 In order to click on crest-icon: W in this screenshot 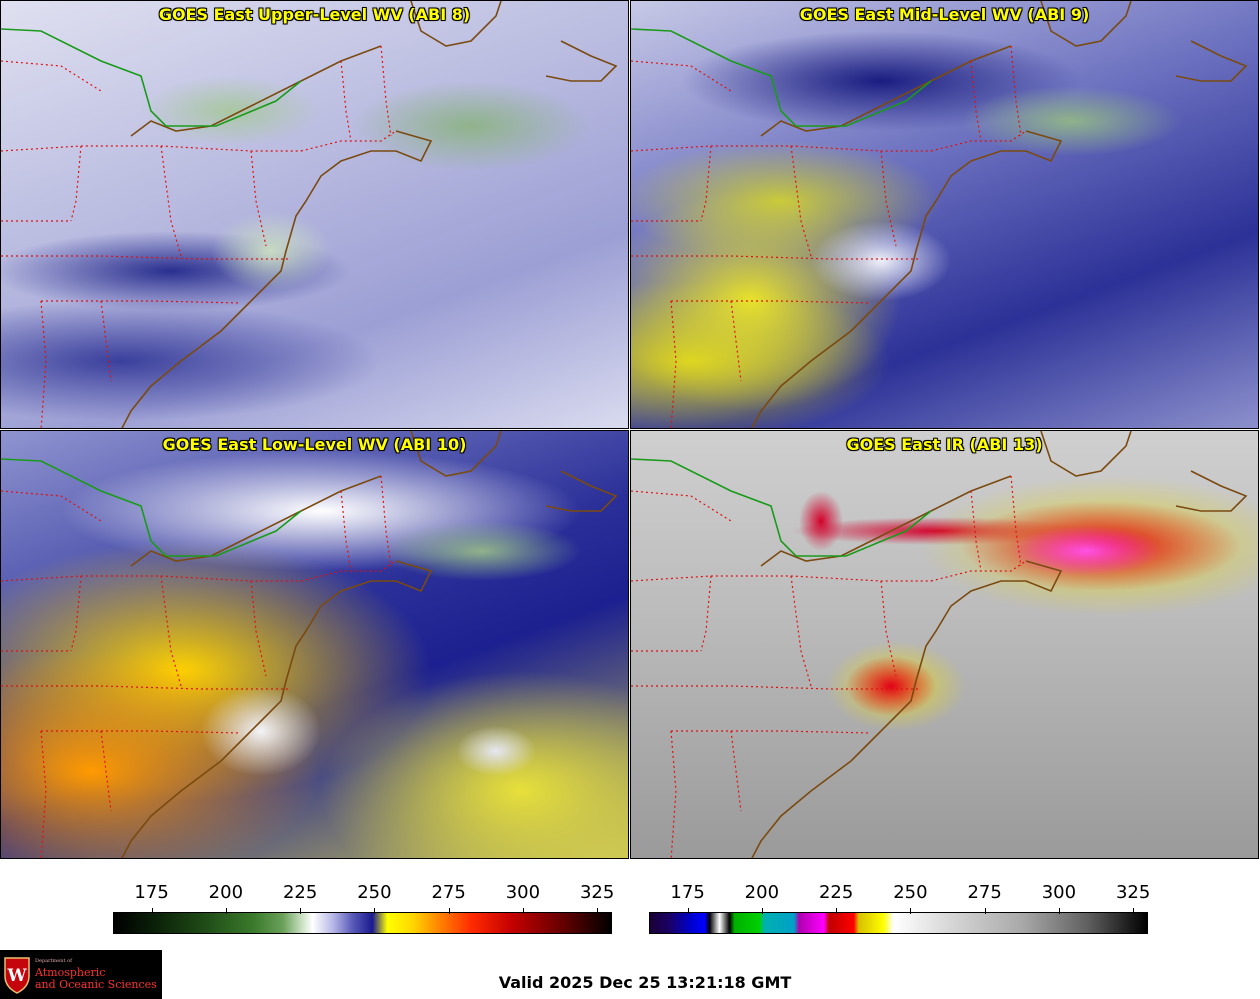, I will do `click(17, 975)`.